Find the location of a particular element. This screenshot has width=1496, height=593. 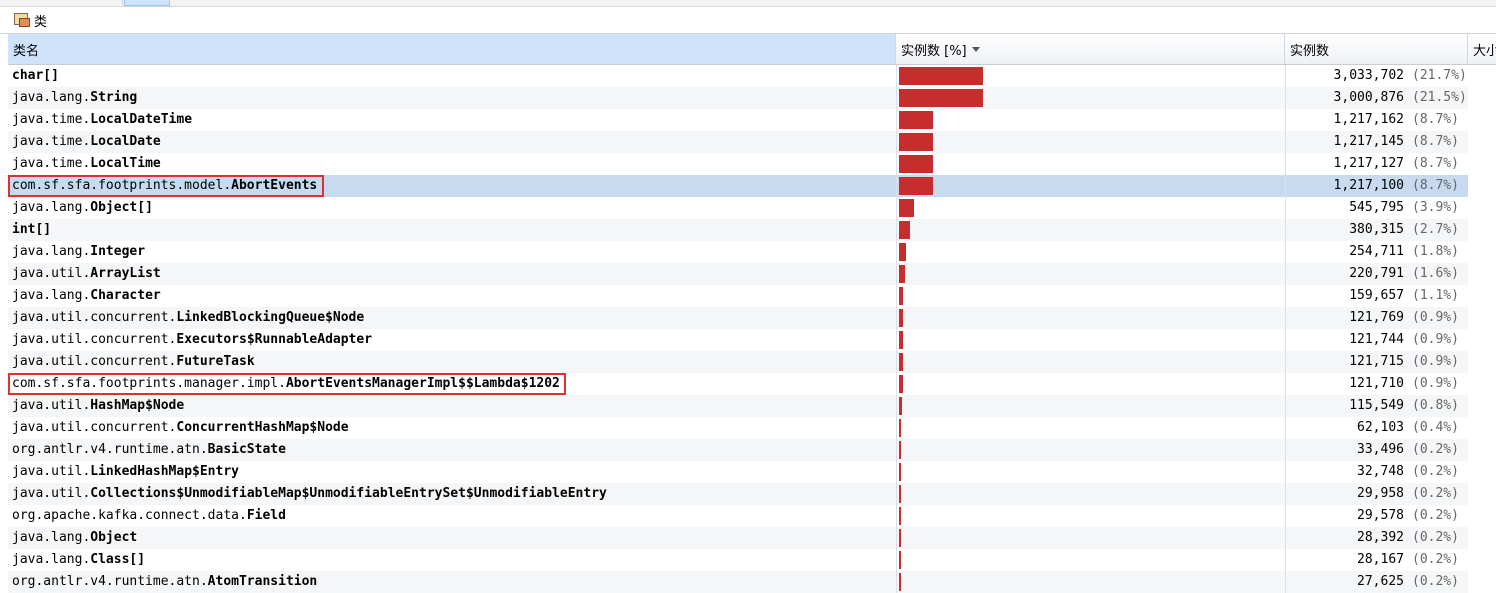

instances-count: 62,103 is located at coordinates (1380, 427).